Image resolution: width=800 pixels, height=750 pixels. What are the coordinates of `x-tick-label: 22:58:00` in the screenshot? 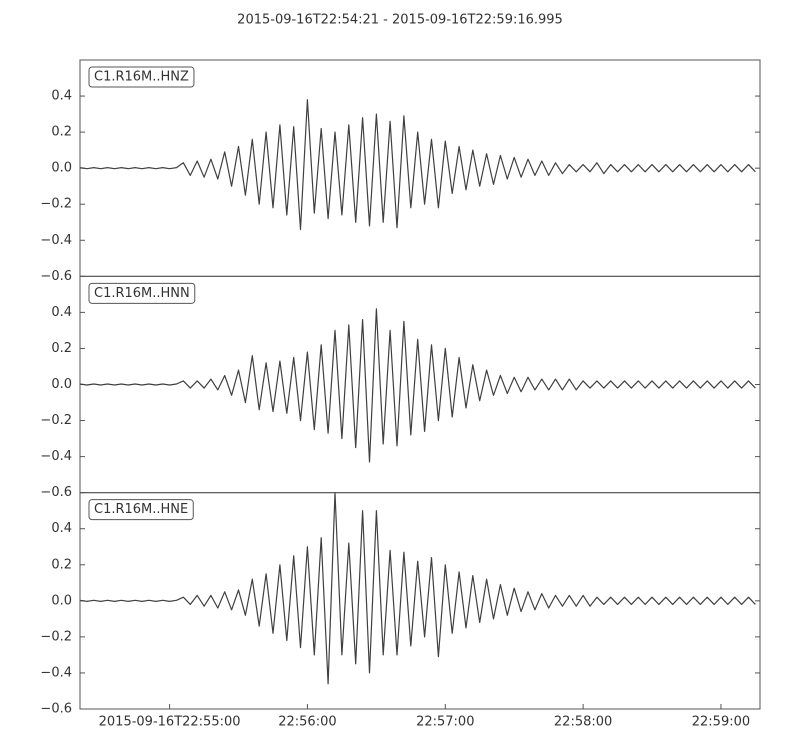 It's located at (583, 722).